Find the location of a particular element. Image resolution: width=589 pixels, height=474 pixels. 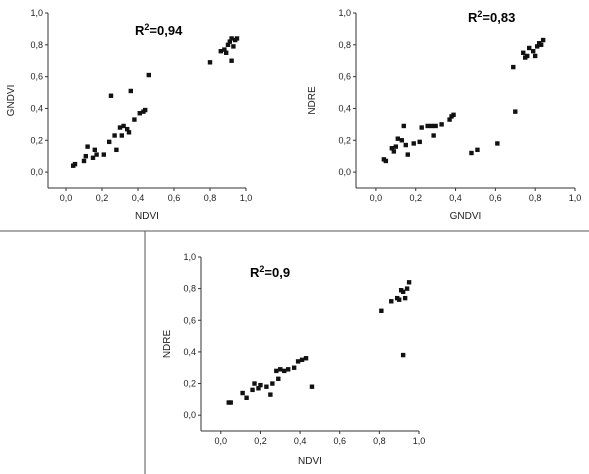

y-axis-title: GNDVI is located at coordinates (11, 101).